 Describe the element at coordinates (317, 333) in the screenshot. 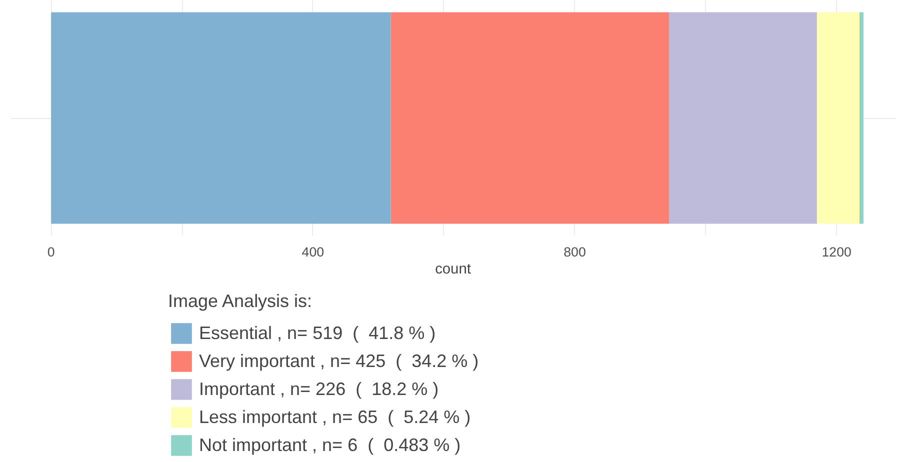

I see `legend-label: Essential , n= 519 ( 41.8 % )` at that location.